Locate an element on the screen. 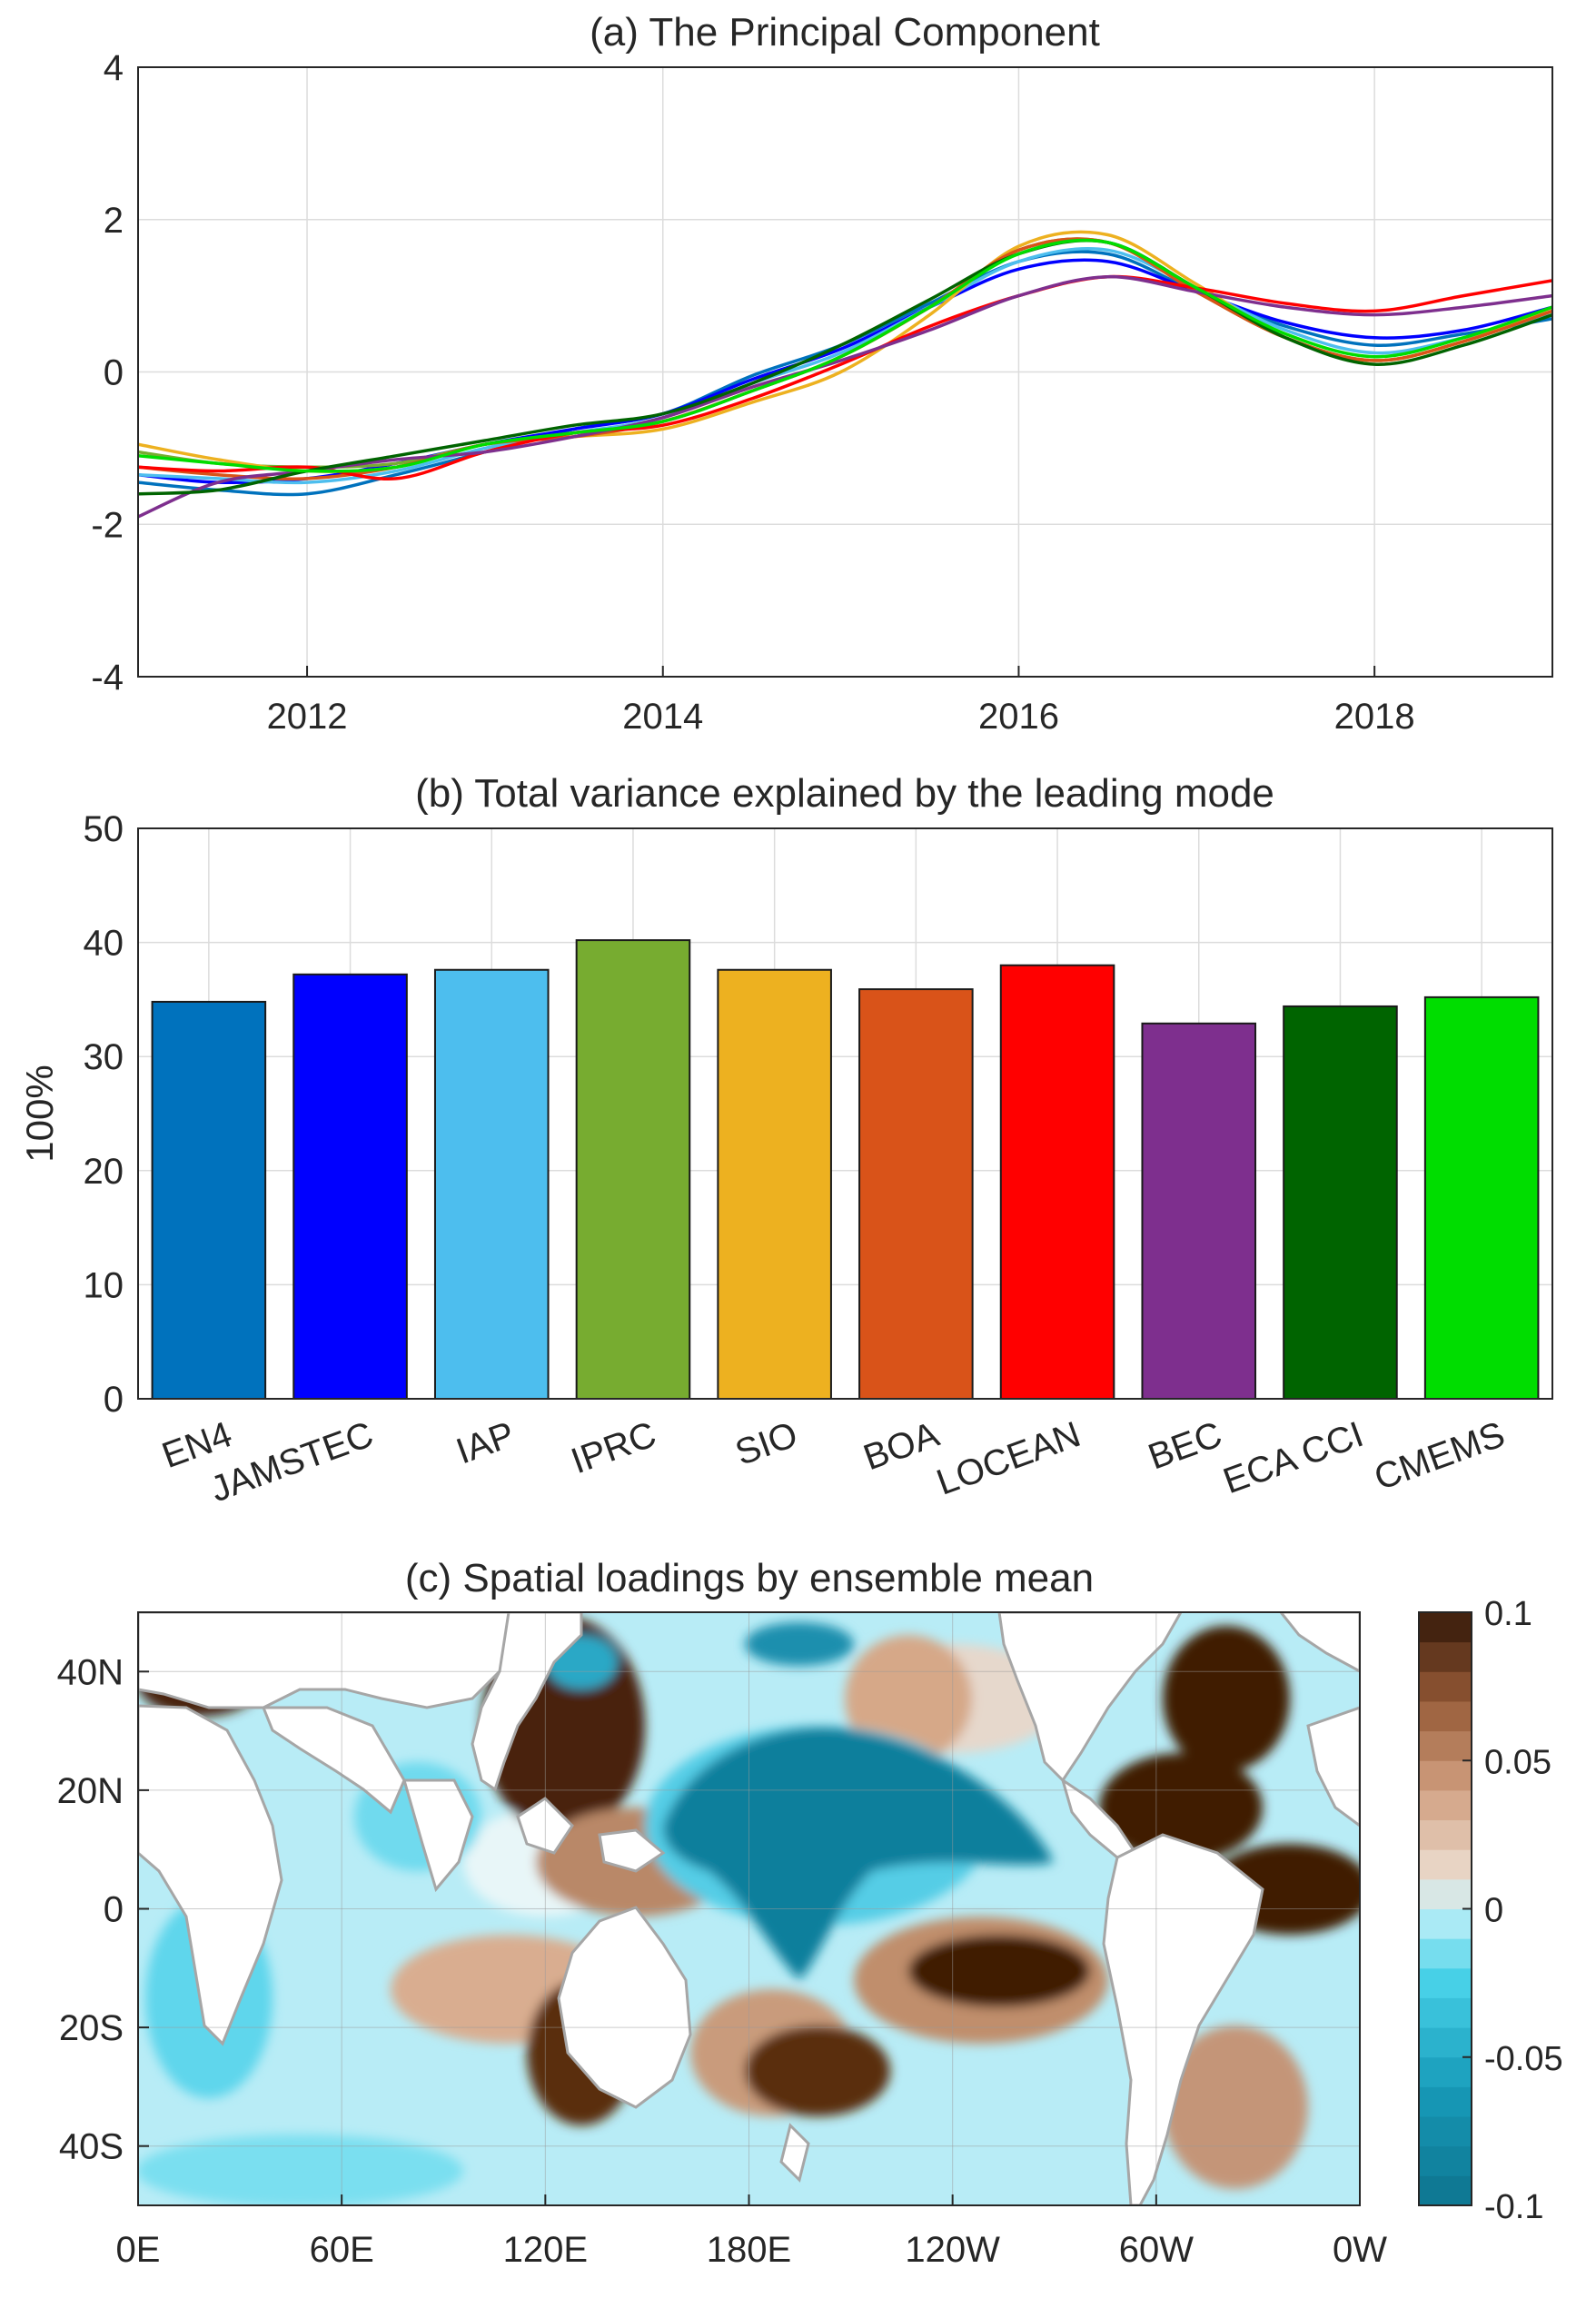 The height and width of the screenshot is (2308, 1596). panel-a-series-lines is located at coordinates (845, 374).